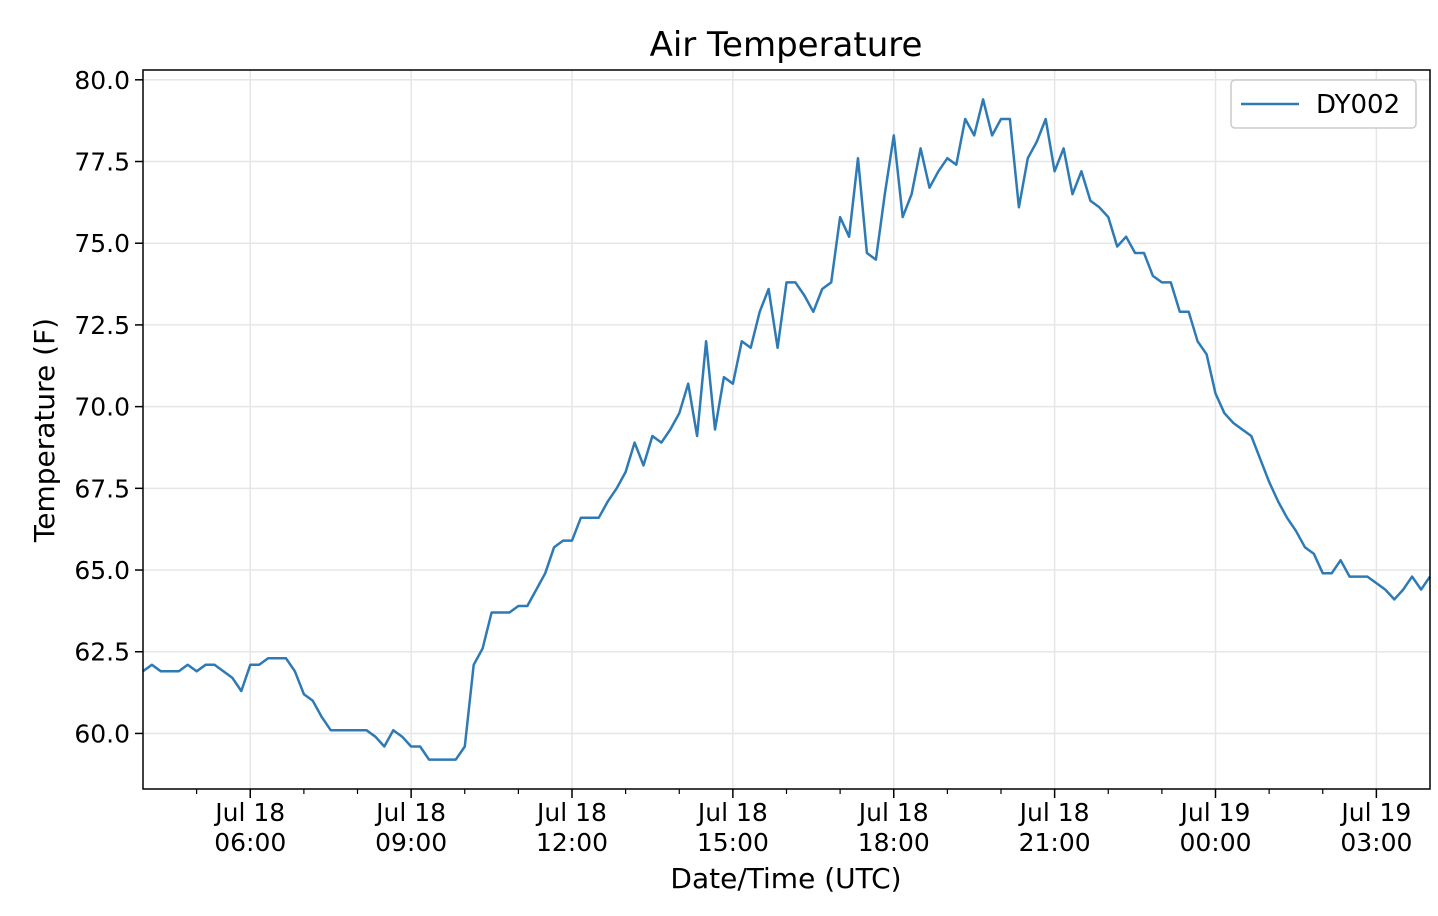 The height and width of the screenshot is (916, 1438). I want to click on y-tick-label: 65.0, so click(102, 570).